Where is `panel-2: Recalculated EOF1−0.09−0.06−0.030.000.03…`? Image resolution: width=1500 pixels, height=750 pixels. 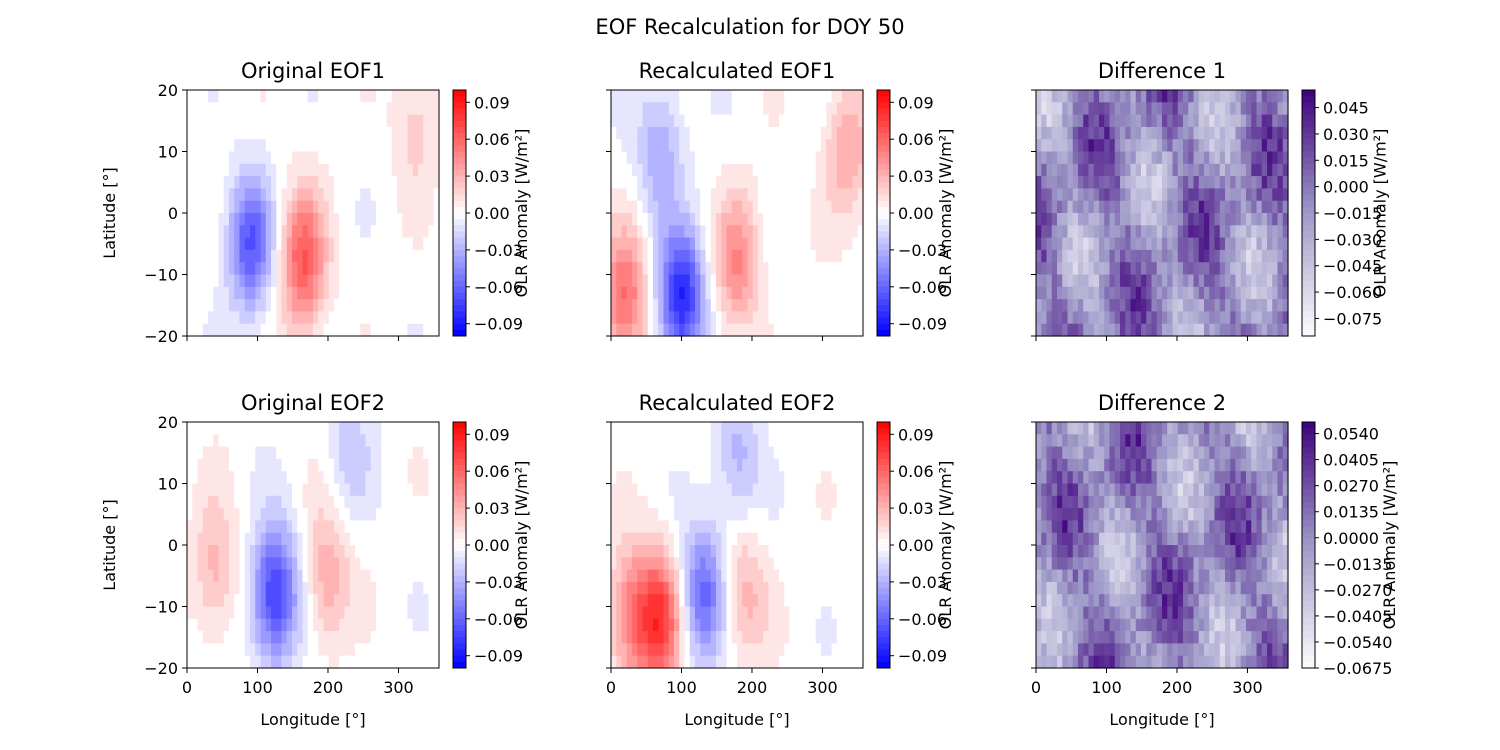
panel-2: Recalculated EOF1−0.09−0.06−0.030.000.03… is located at coordinates (780, 200).